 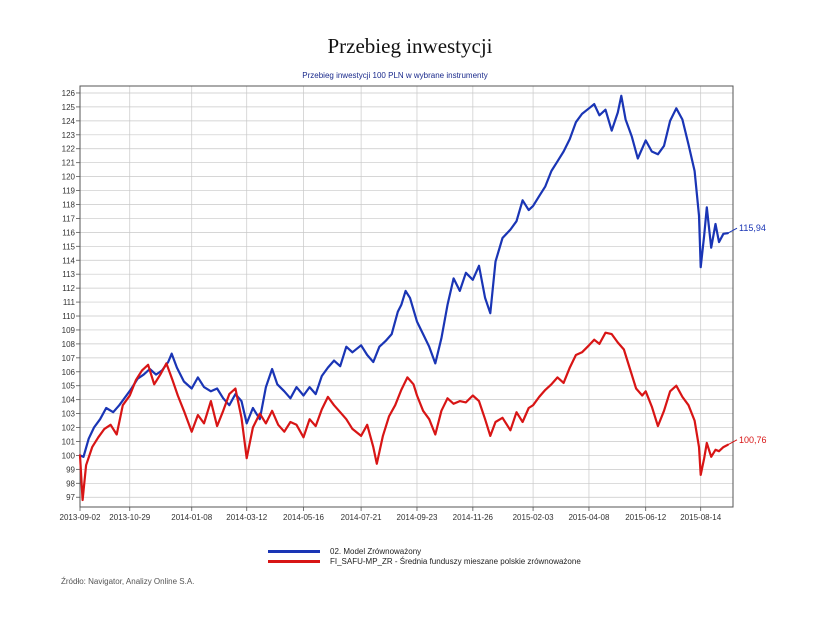 What do you see at coordinates (70, 497) in the screenshot?
I see `y-tick-label: 97` at bounding box center [70, 497].